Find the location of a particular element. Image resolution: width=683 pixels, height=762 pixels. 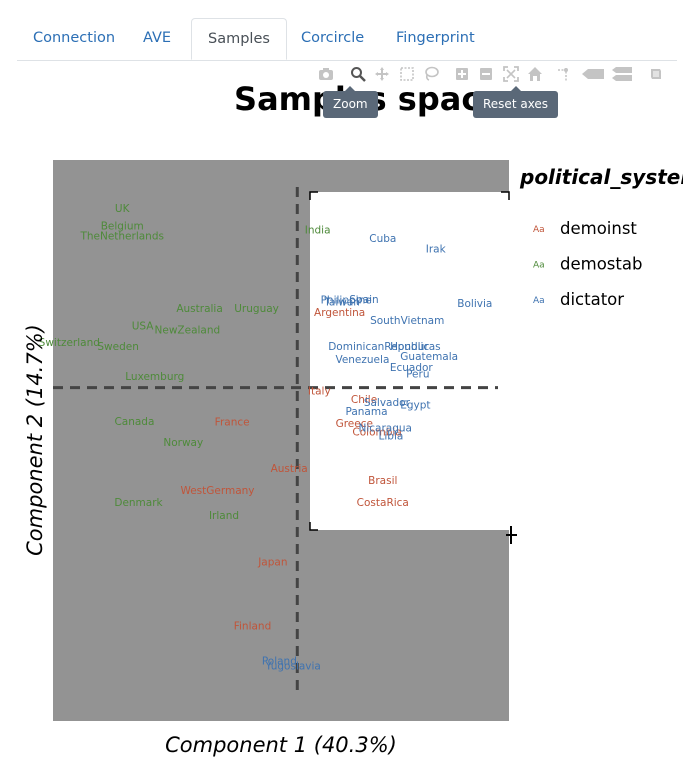

autoscale-icon is located at coordinates (512, 75).